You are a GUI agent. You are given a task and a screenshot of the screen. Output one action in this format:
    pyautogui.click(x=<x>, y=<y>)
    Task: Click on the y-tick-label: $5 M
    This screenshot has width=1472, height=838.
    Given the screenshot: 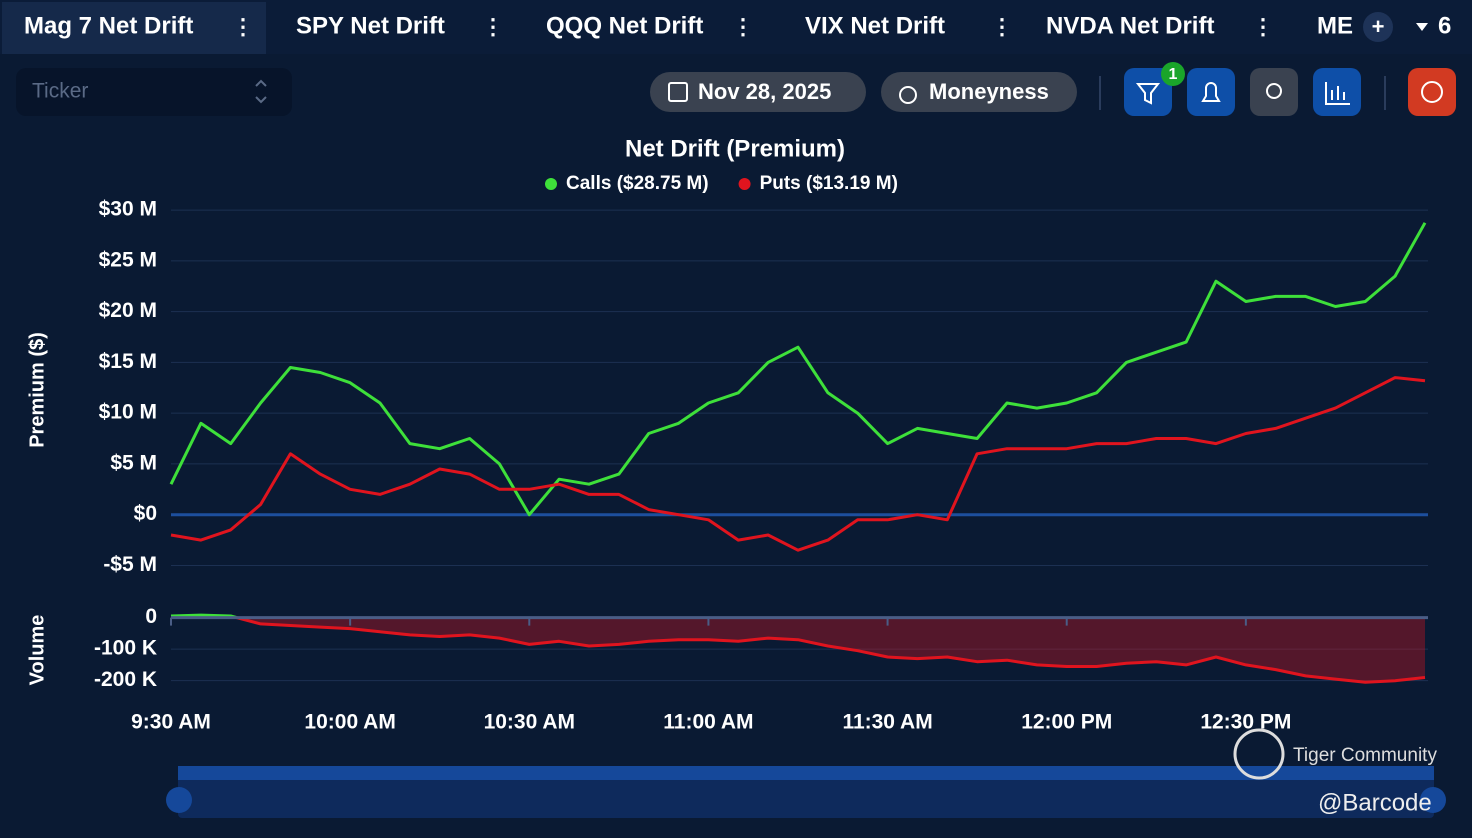 What is the action you would take?
    pyautogui.click(x=133, y=462)
    